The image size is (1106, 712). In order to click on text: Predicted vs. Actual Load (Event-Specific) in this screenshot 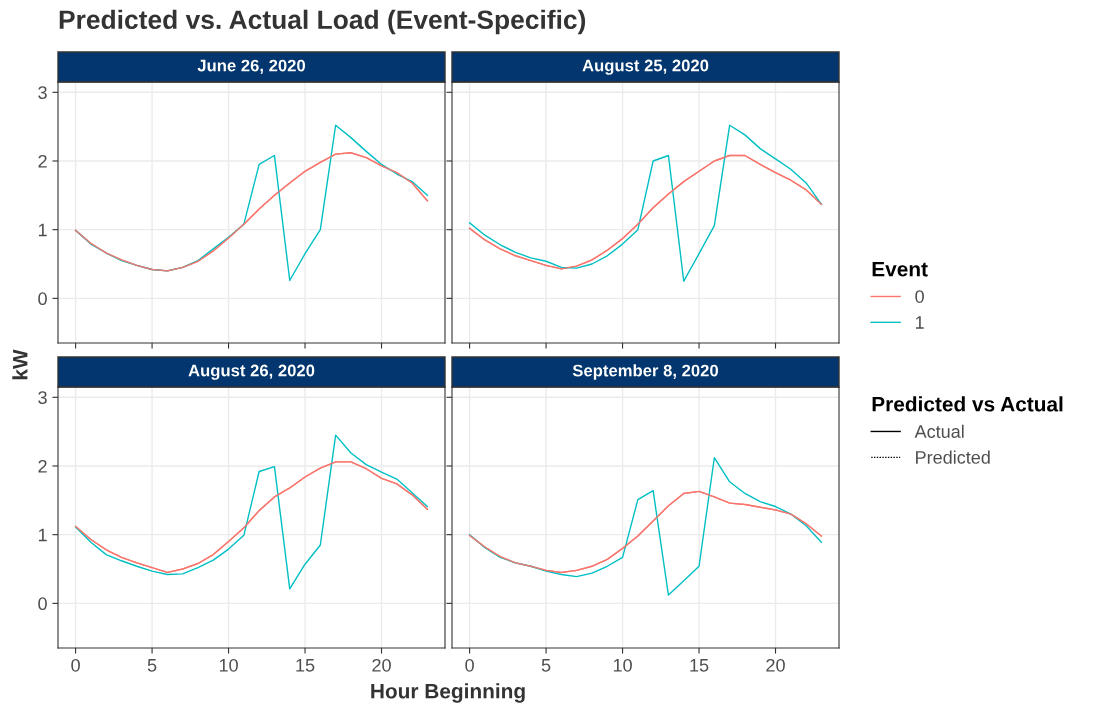, I will do `click(322, 22)`.